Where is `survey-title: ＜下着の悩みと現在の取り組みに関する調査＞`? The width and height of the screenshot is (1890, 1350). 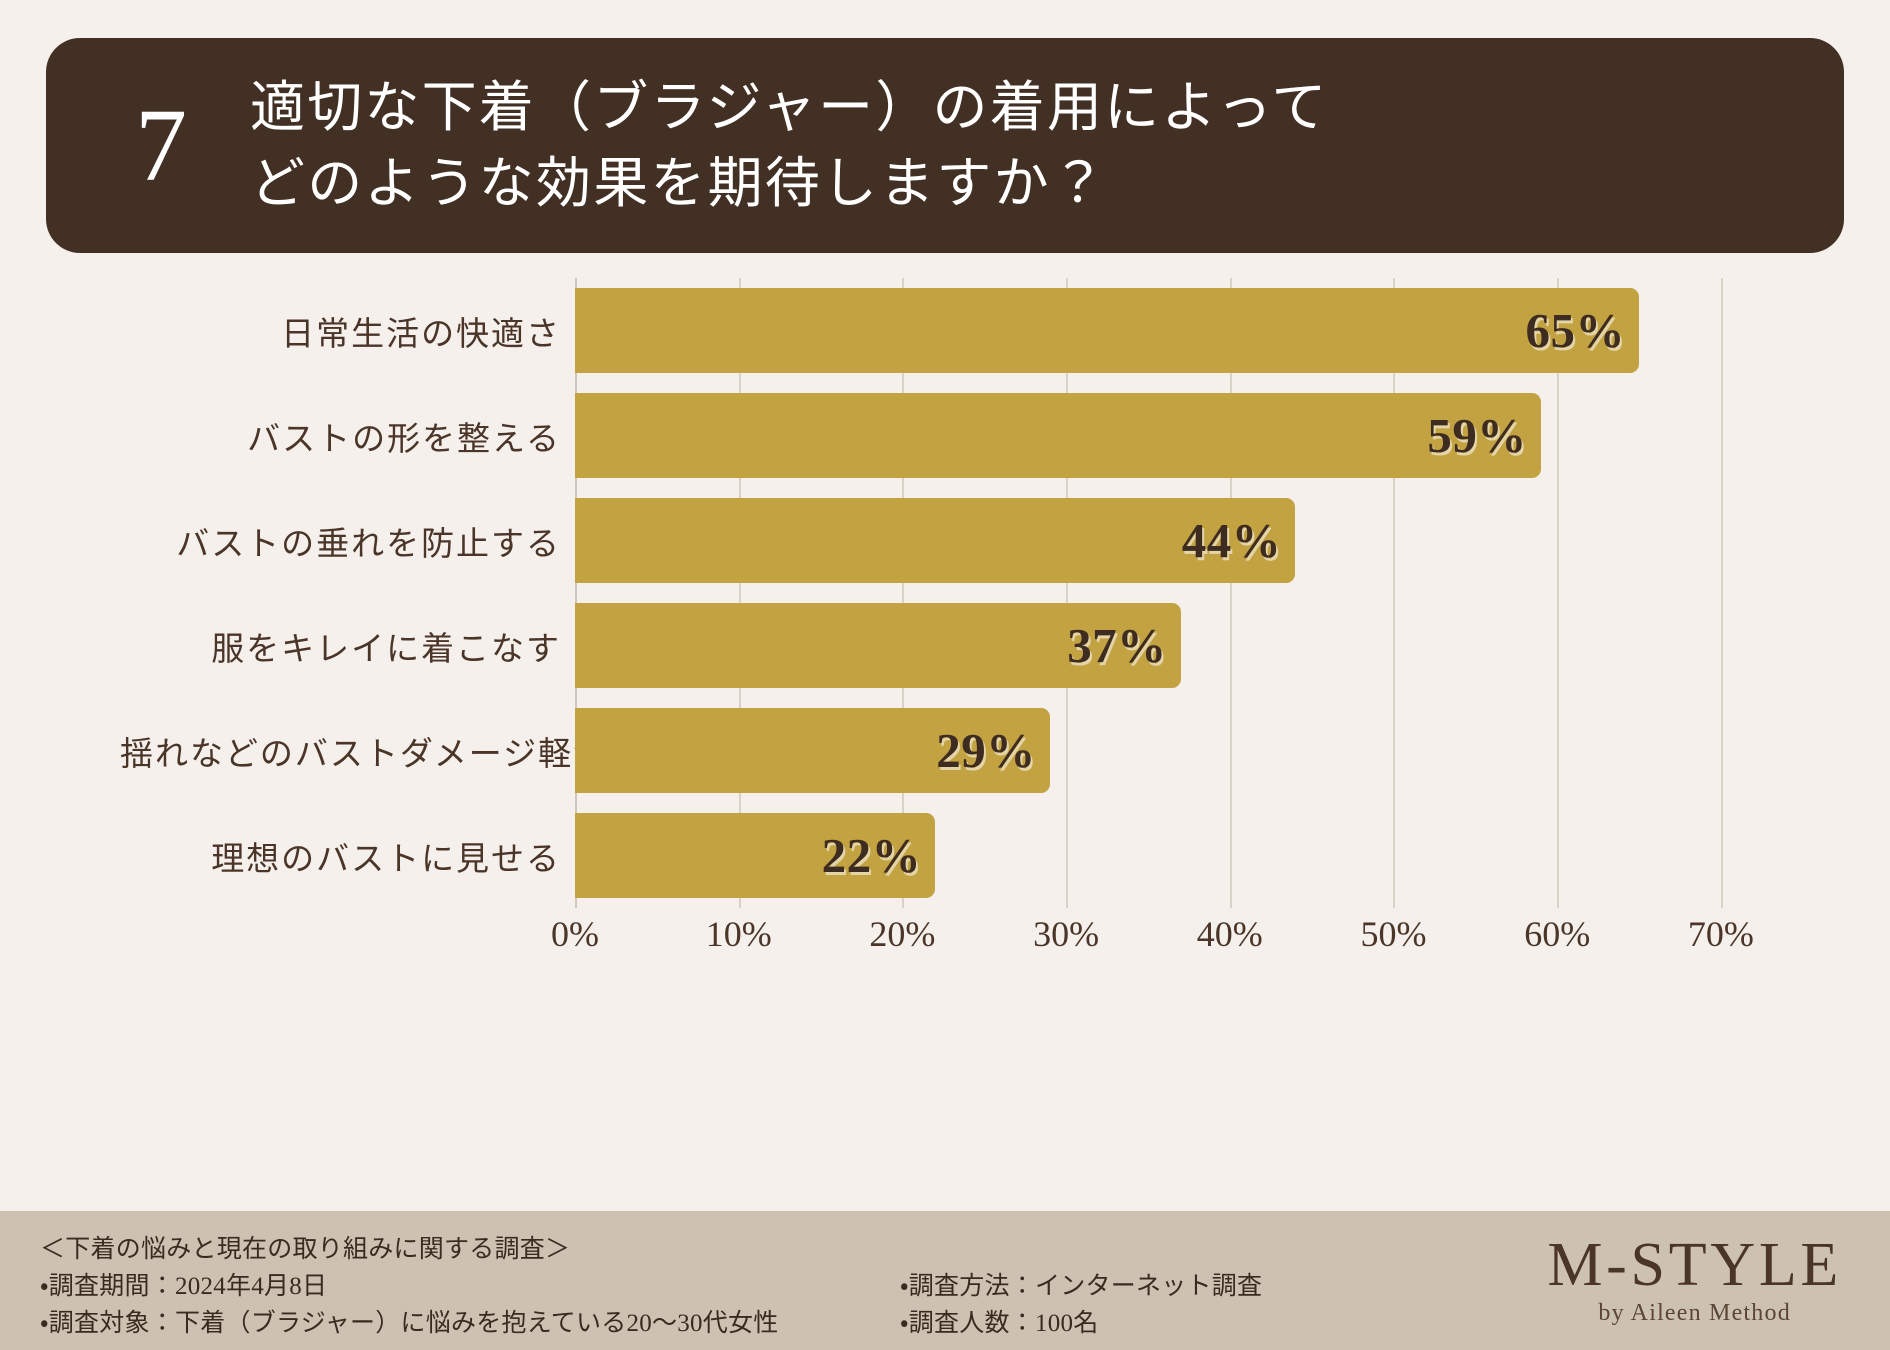
survey-title: ＜下着の悩みと現在の取り組みに関する調査＞ is located at coordinates (305, 1249).